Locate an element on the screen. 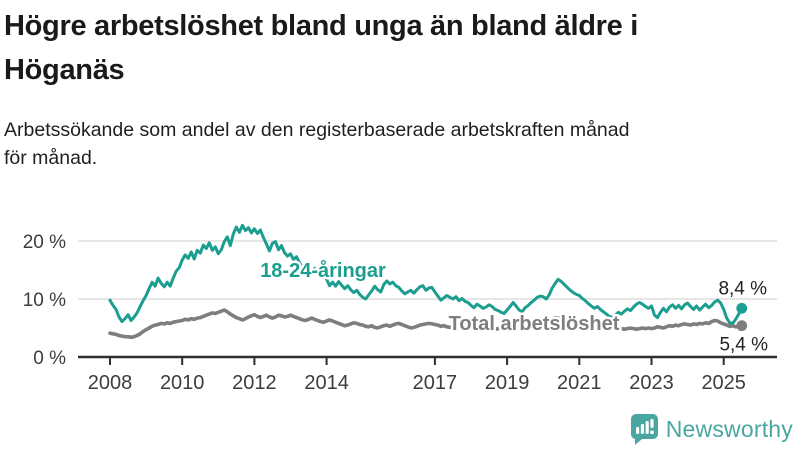 This screenshot has width=800, height=450. end-value-label-young: 8,4 % is located at coordinates (742, 288).